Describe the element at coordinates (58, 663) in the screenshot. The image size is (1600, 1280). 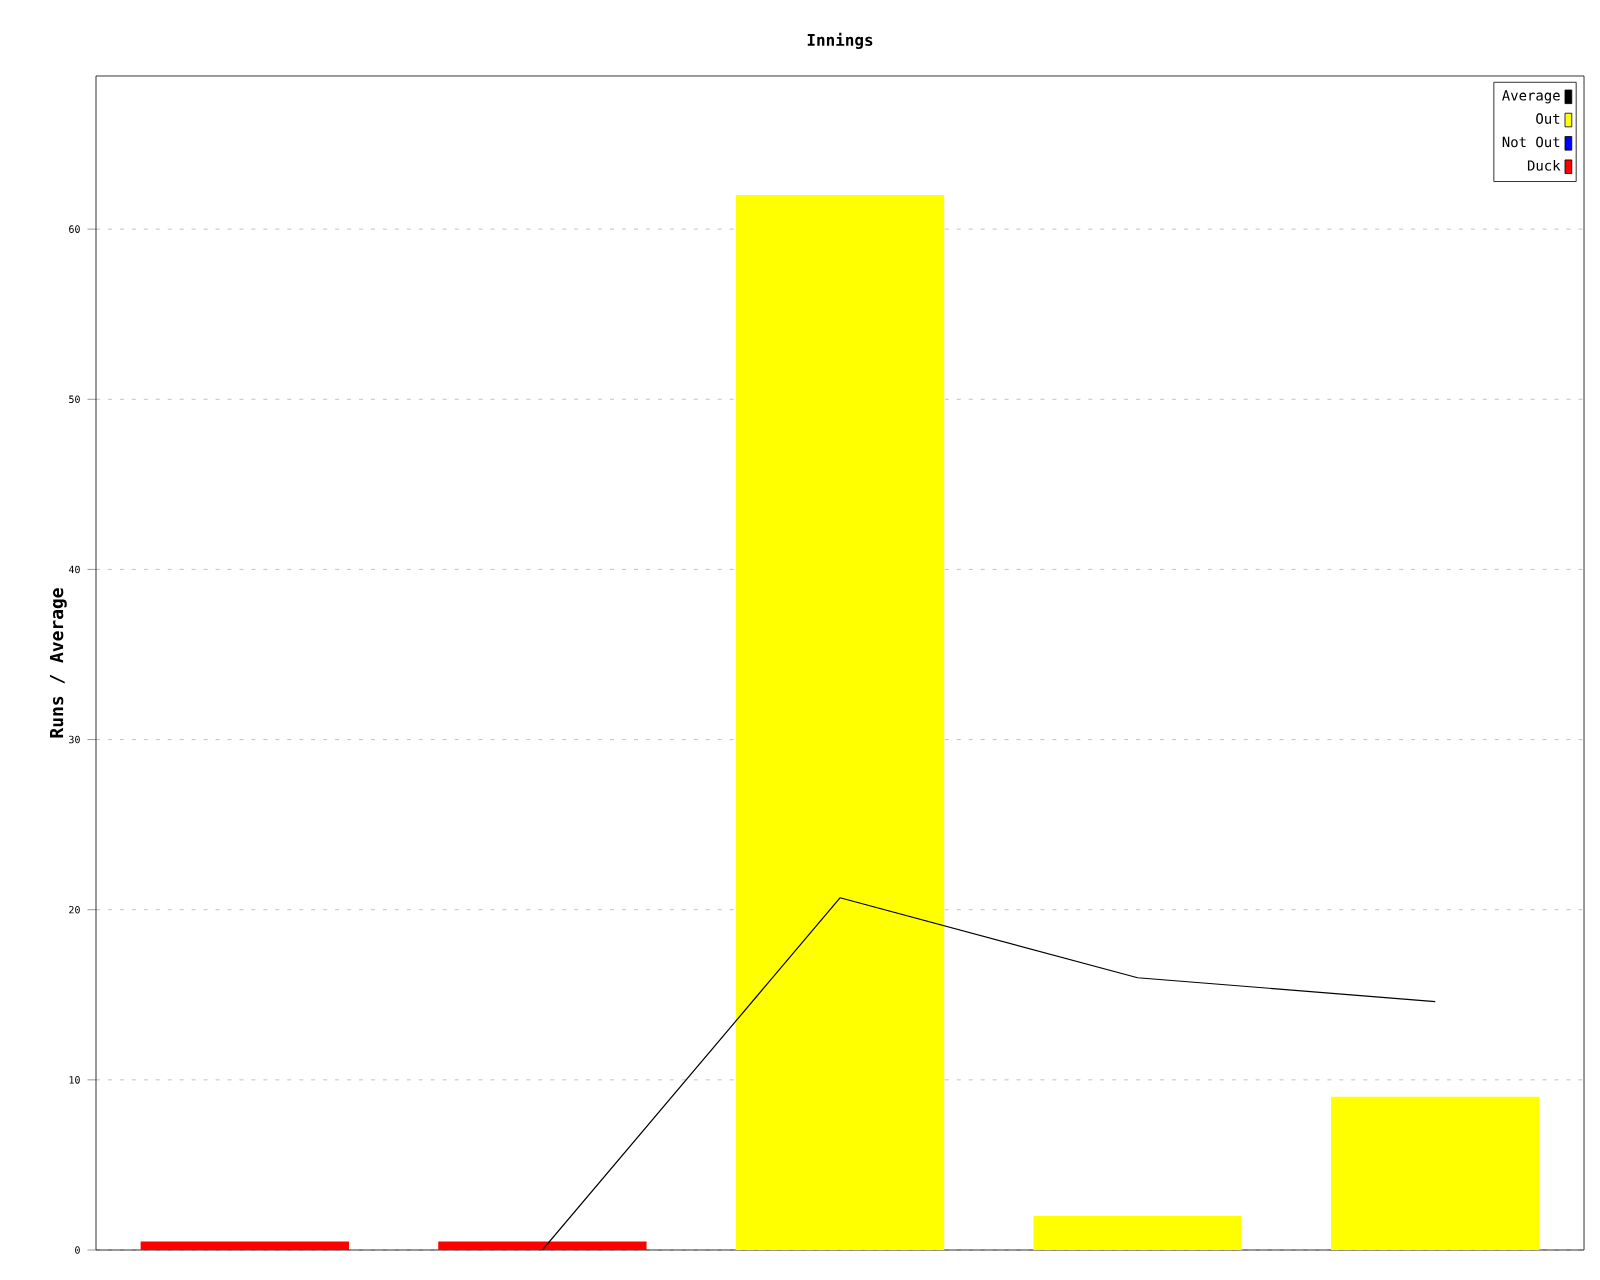
I see `y-axis-title: Runs / Average` at that location.